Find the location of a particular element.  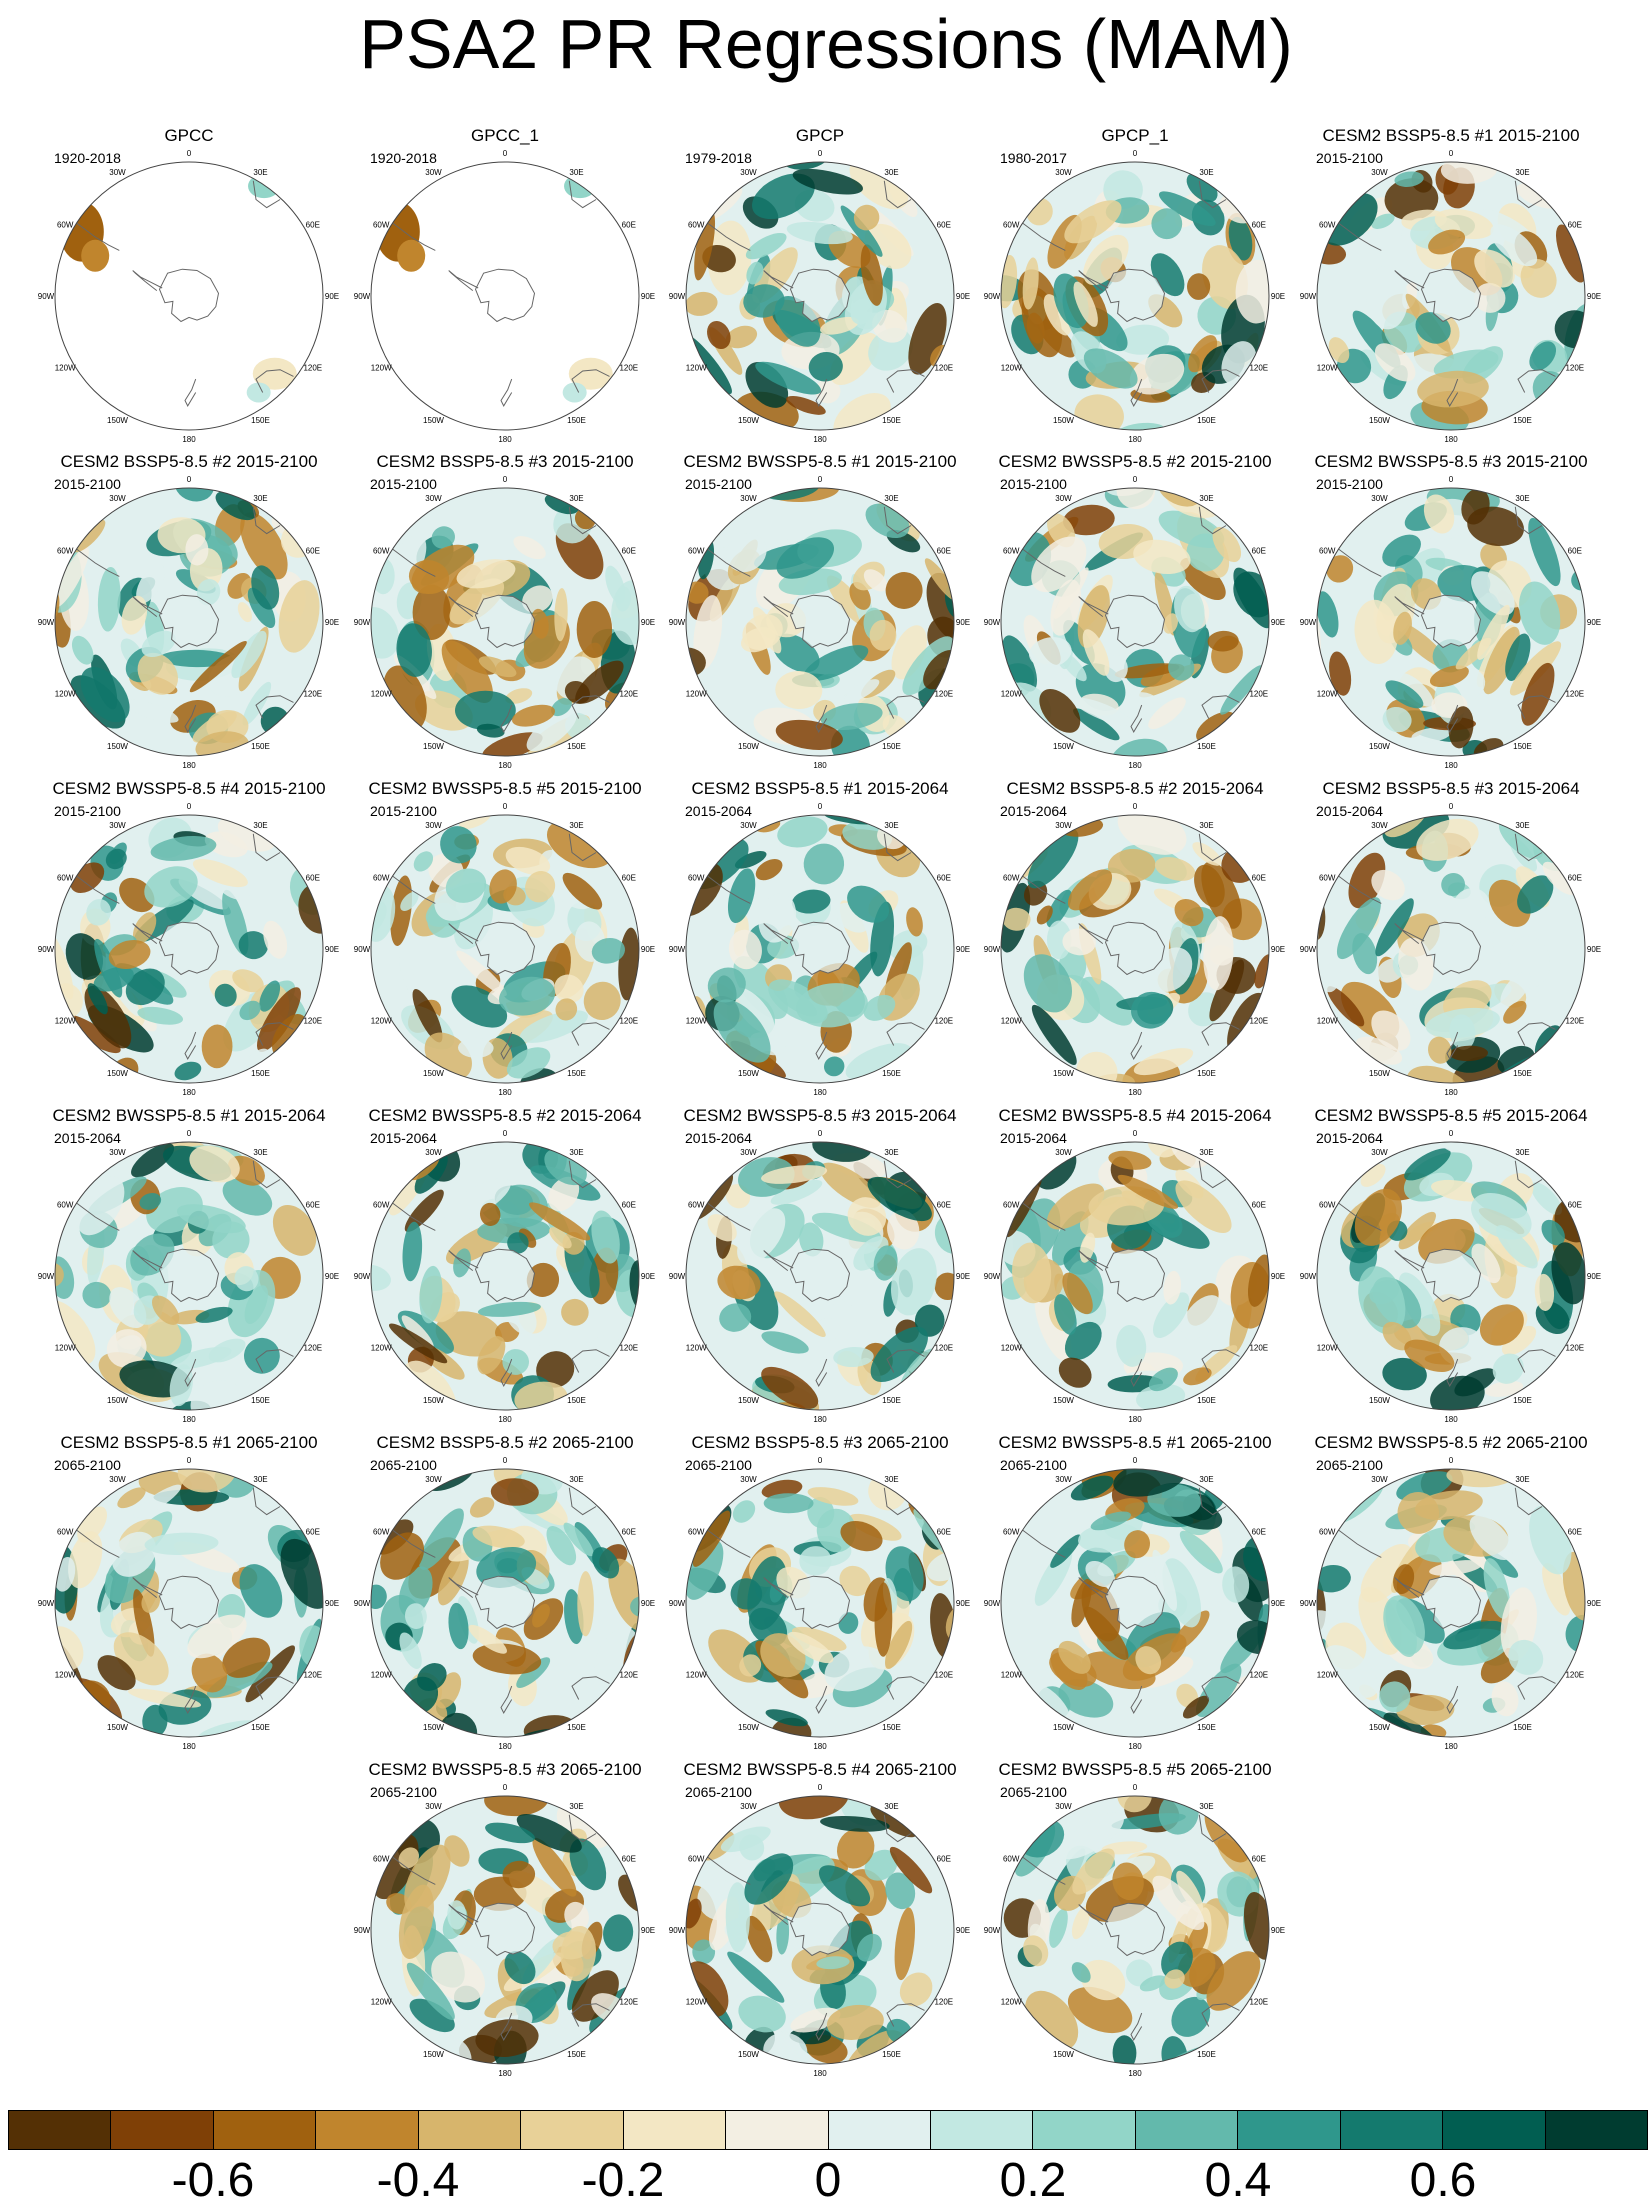

colorbar-box is located at coordinates (1494, 2130).